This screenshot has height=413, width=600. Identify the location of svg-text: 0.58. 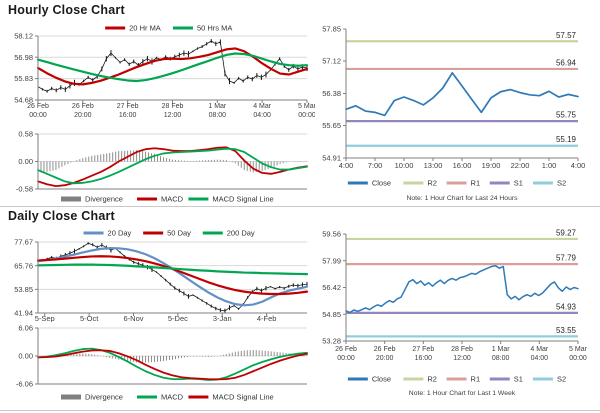
(25, 134).